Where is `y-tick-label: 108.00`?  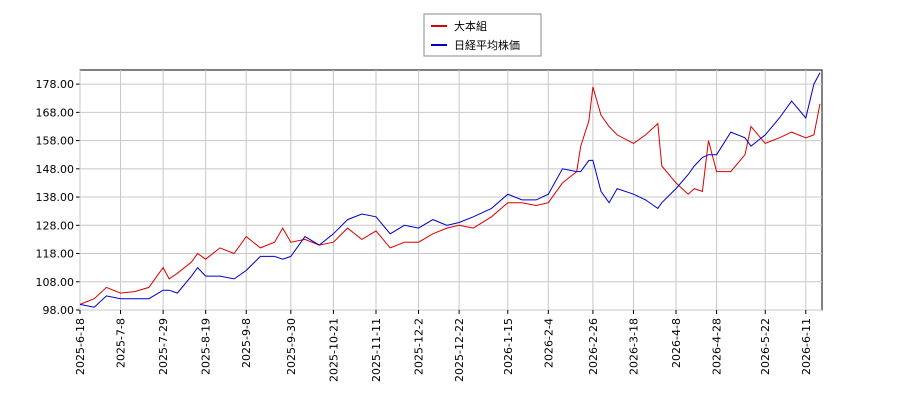 y-tick-label: 108.00 is located at coordinates (55, 282).